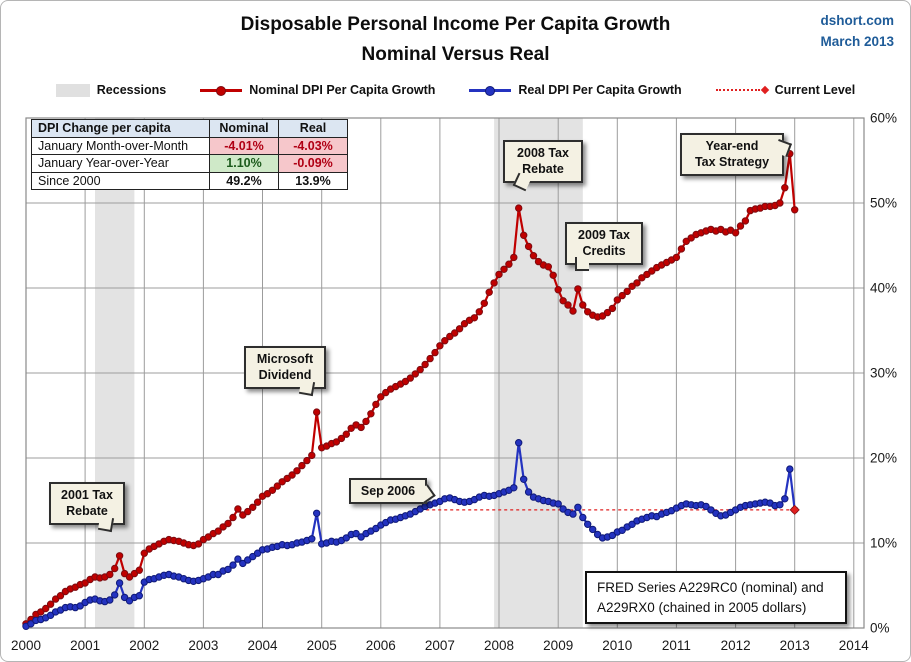 Image resolution: width=911 pixels, height=662 pixels. What do you see at coordinates (857, 32) in the screenshot?
I see `credit-block: dshort.com March 2013` at bounding box center [857, 32].